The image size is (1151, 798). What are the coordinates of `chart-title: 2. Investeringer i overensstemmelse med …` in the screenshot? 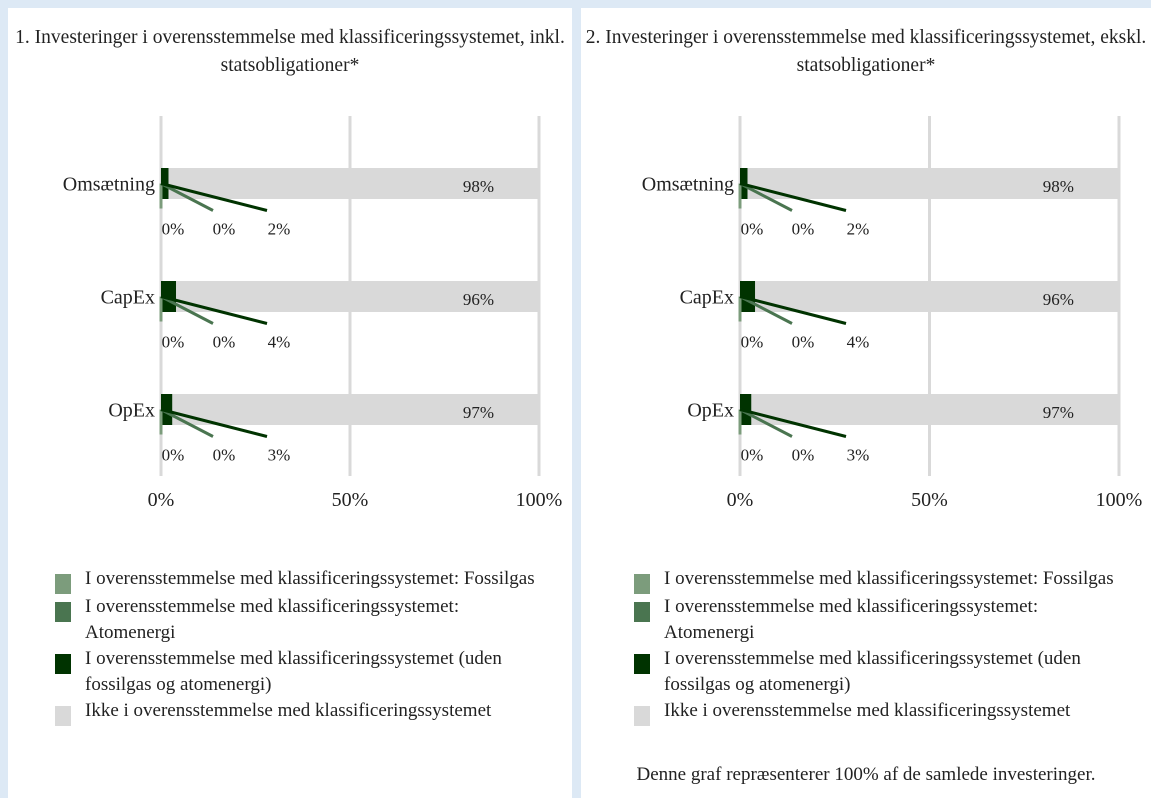 It's located at (866, 51).